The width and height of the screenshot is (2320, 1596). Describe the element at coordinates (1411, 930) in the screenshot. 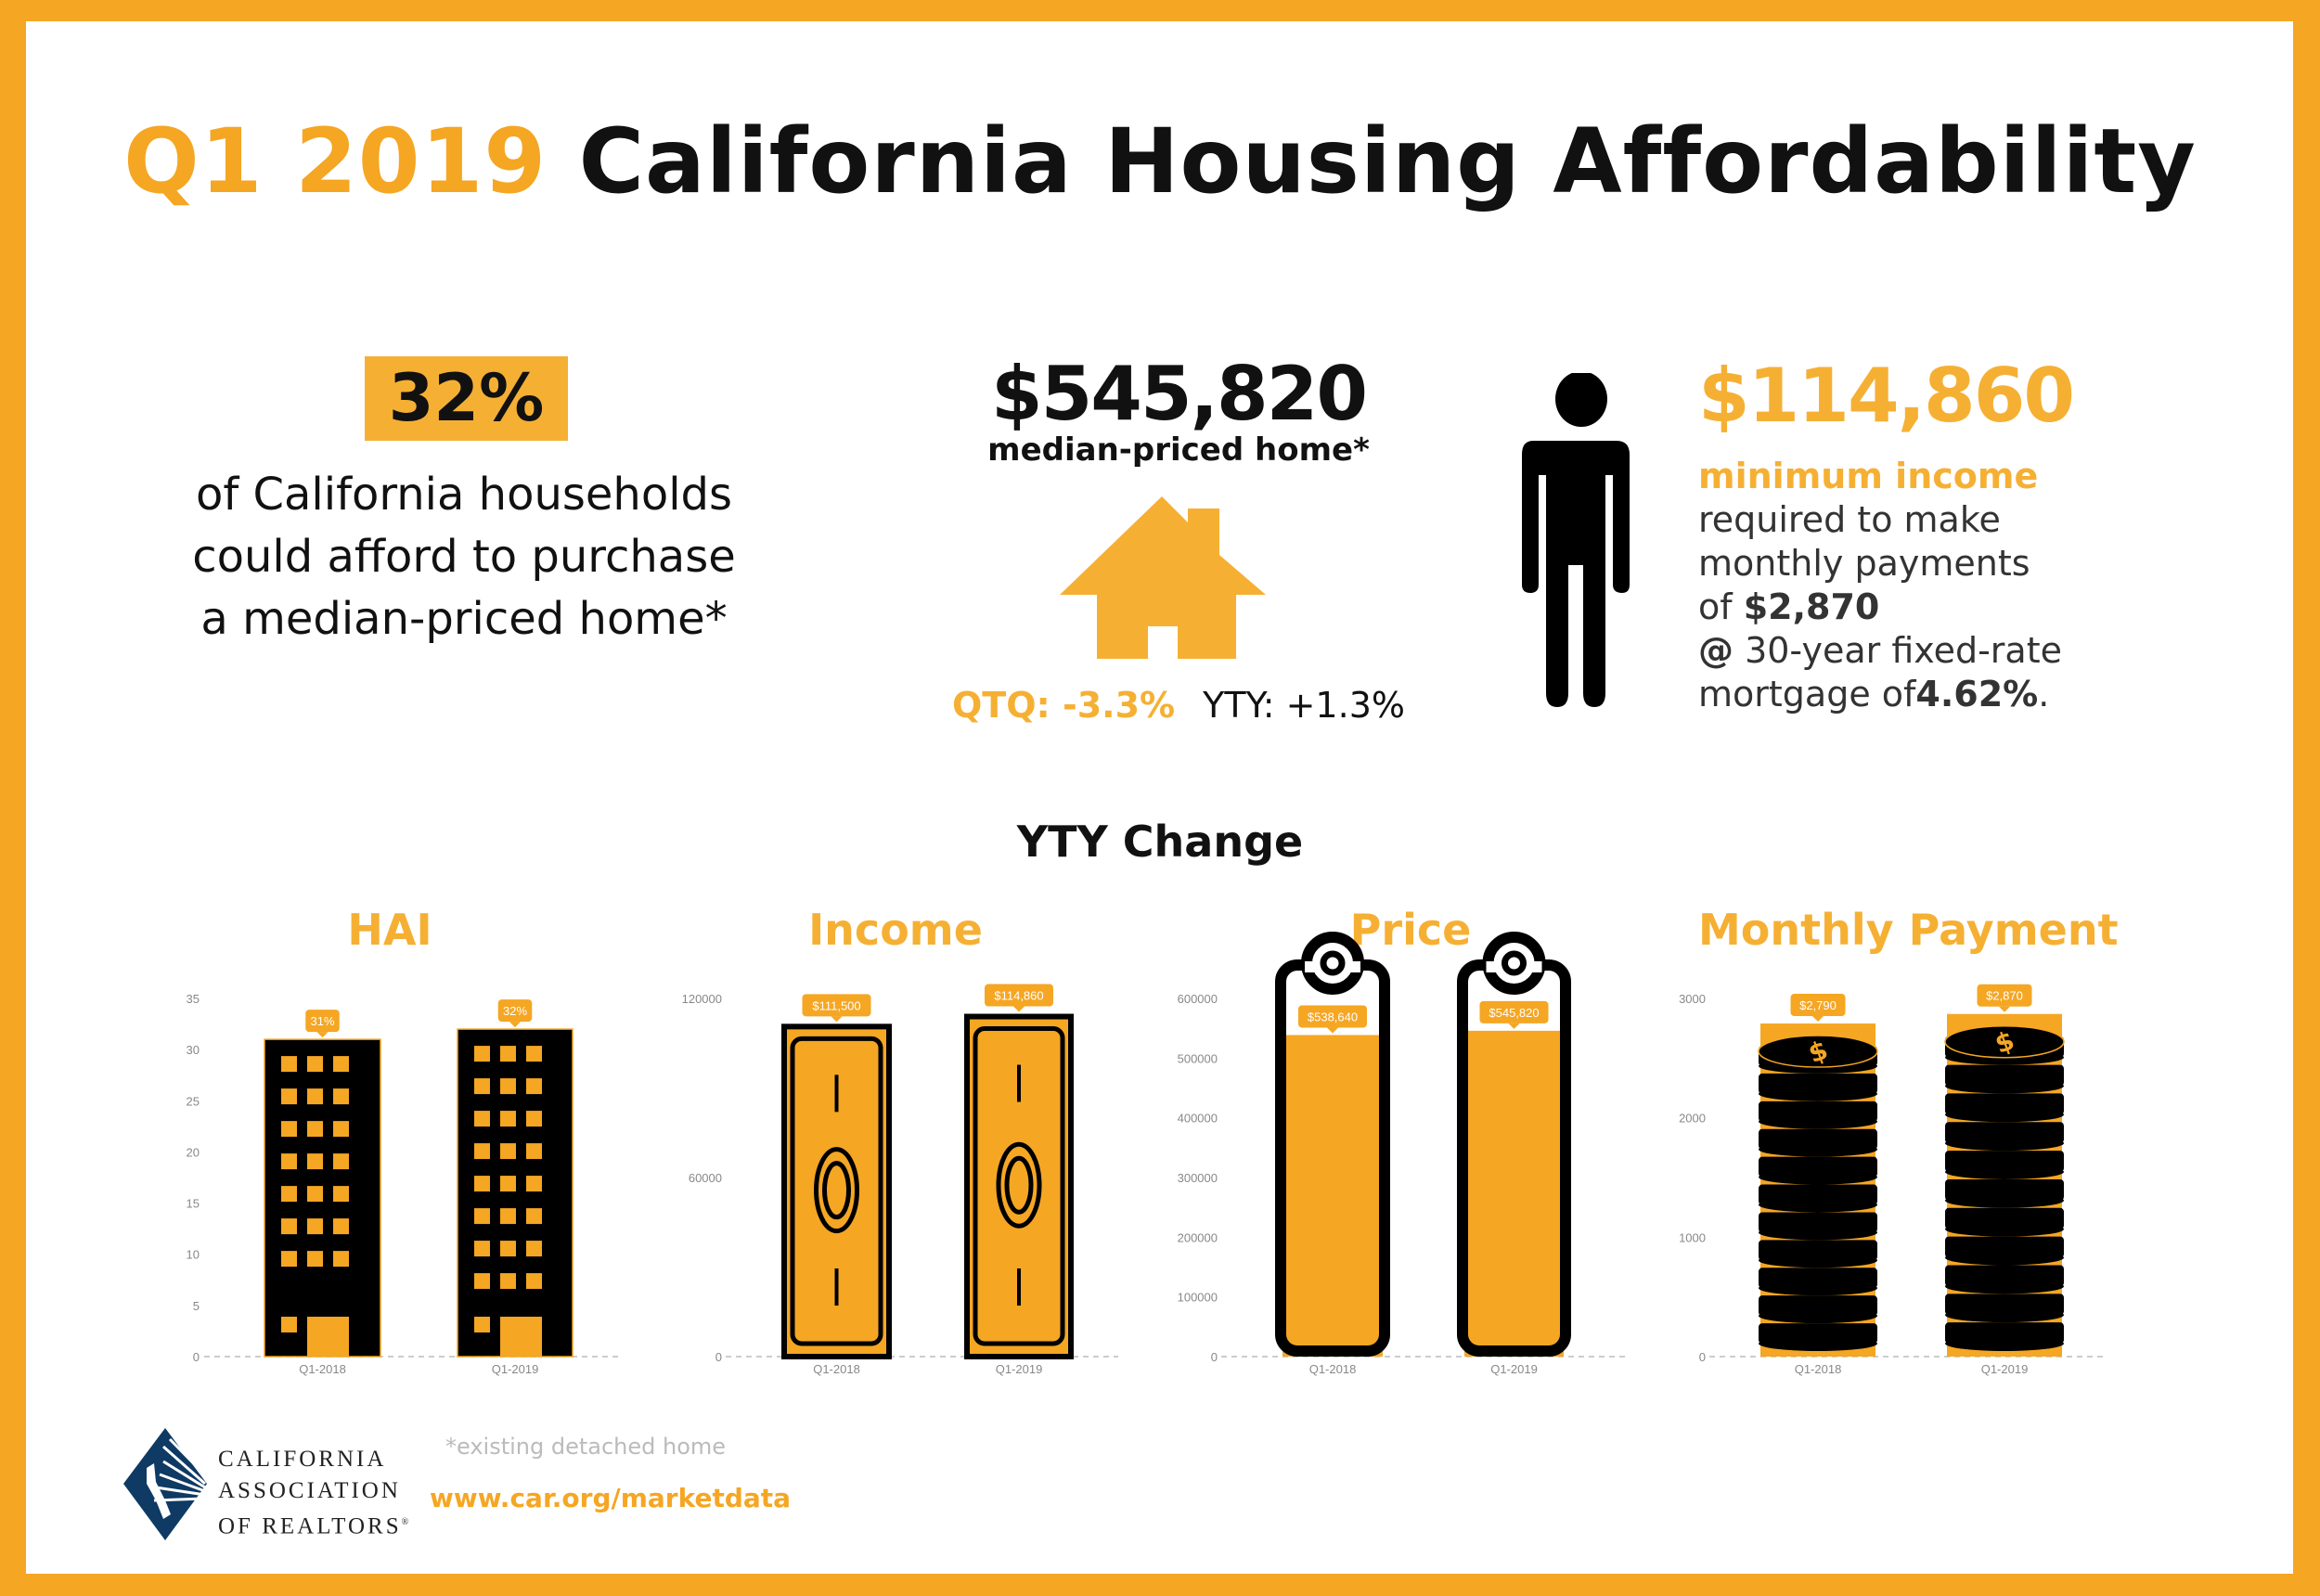

I see `chart-title-price: Price` at that location.